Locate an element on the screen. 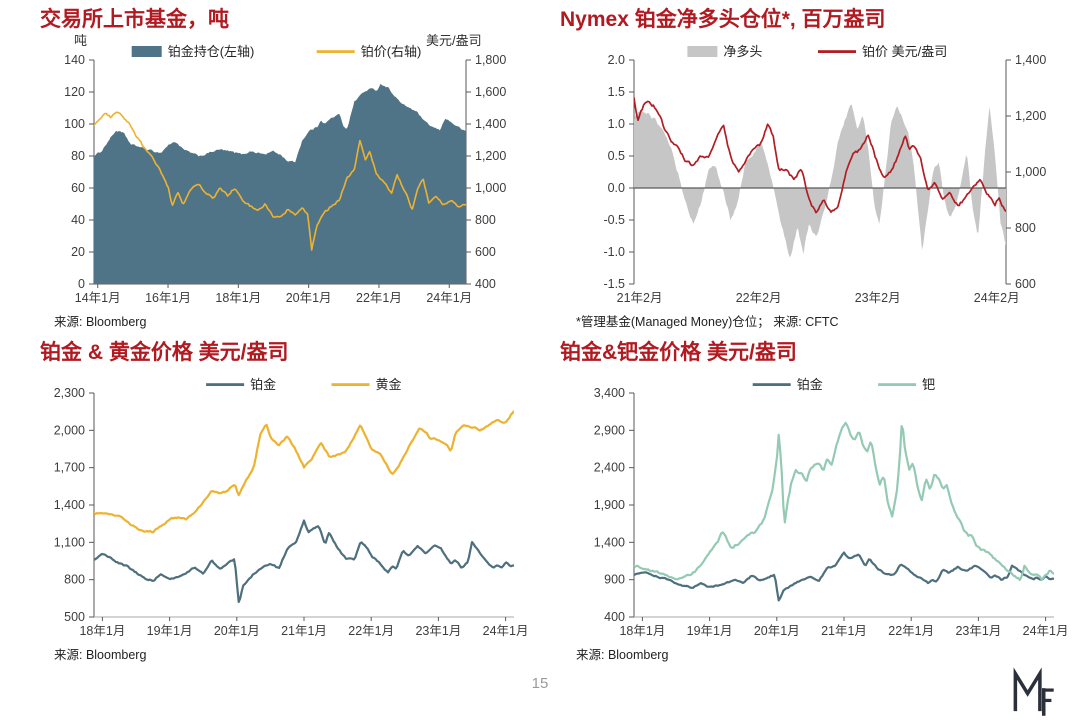 This screenshot has height=723, width=1080. metals-focus-logo is located at coordinates (1033, 691).